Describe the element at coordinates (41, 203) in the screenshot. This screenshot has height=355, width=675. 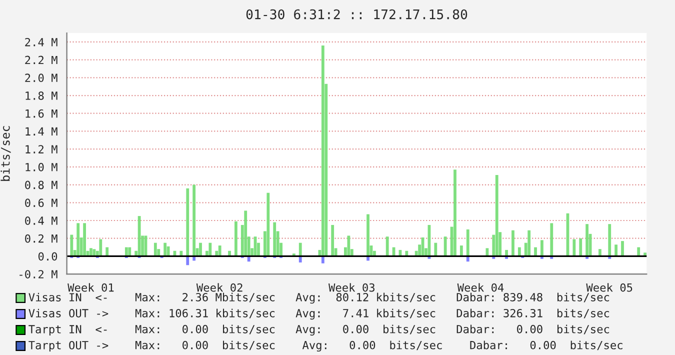
I see `y-tick-label: 0.6 M` at that location.